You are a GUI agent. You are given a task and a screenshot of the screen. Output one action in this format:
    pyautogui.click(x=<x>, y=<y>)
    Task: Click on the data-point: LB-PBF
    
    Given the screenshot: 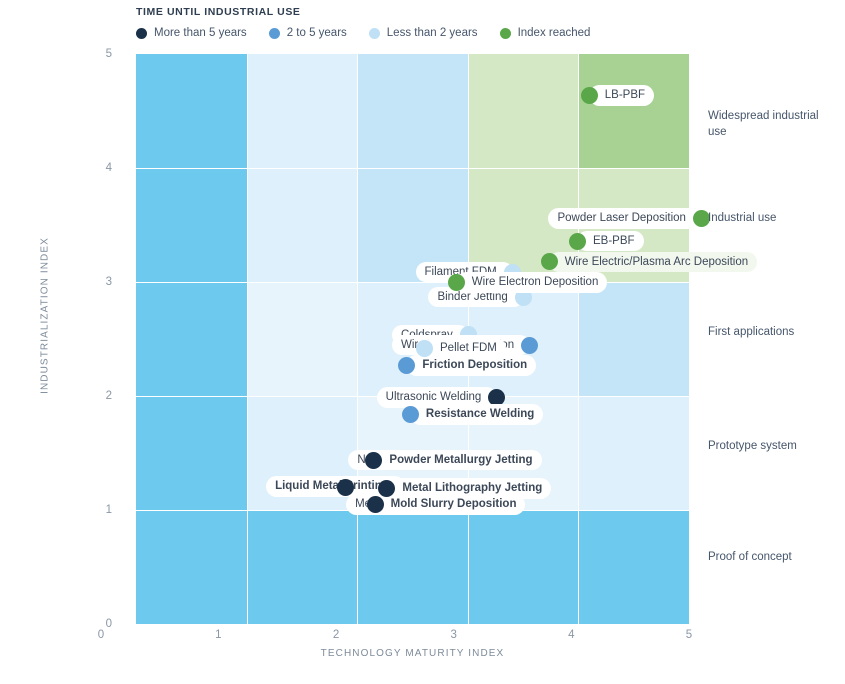 What is the action you would take?
    pyautogui.click(x=617, y=95)
    